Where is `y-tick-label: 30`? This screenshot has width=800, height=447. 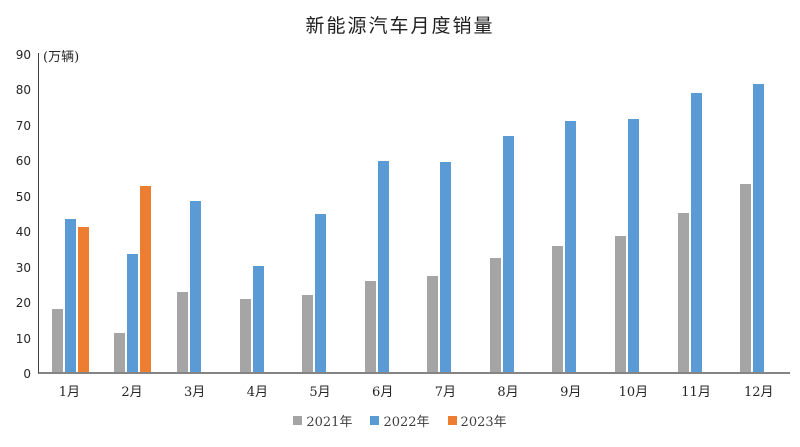 y-tick-label: 30 is located at coordinates (23, 267).